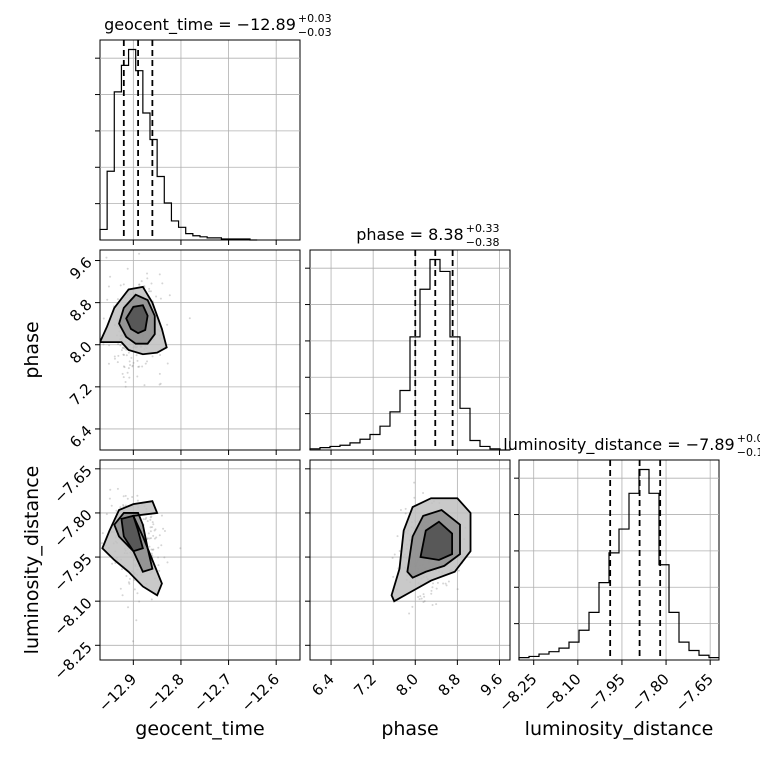  Describe the element at coordinates (694, 692) in the screenshot. I see `x-tick-label: −7.65` at that location.